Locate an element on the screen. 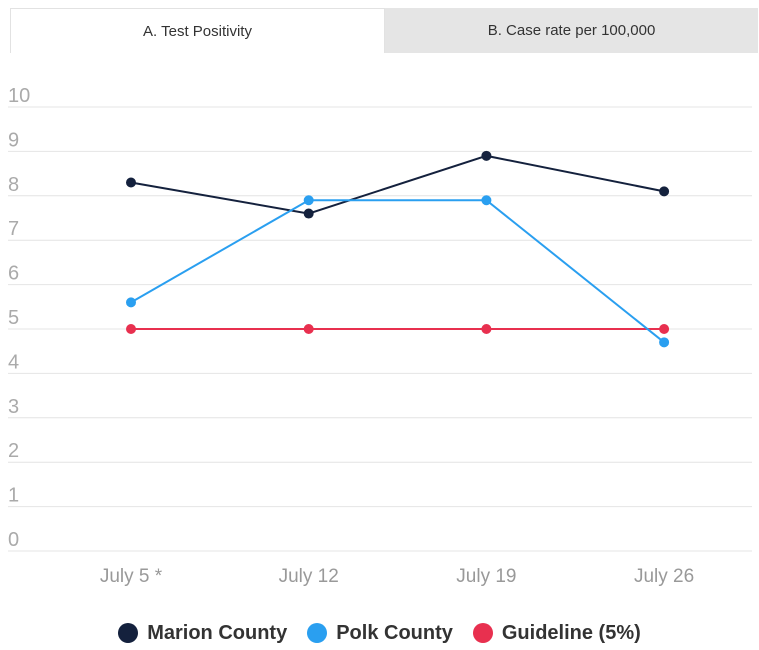 This screenshot has width=759, height=650. x-tick-label: July 26 is located at coordinates (664, 576).